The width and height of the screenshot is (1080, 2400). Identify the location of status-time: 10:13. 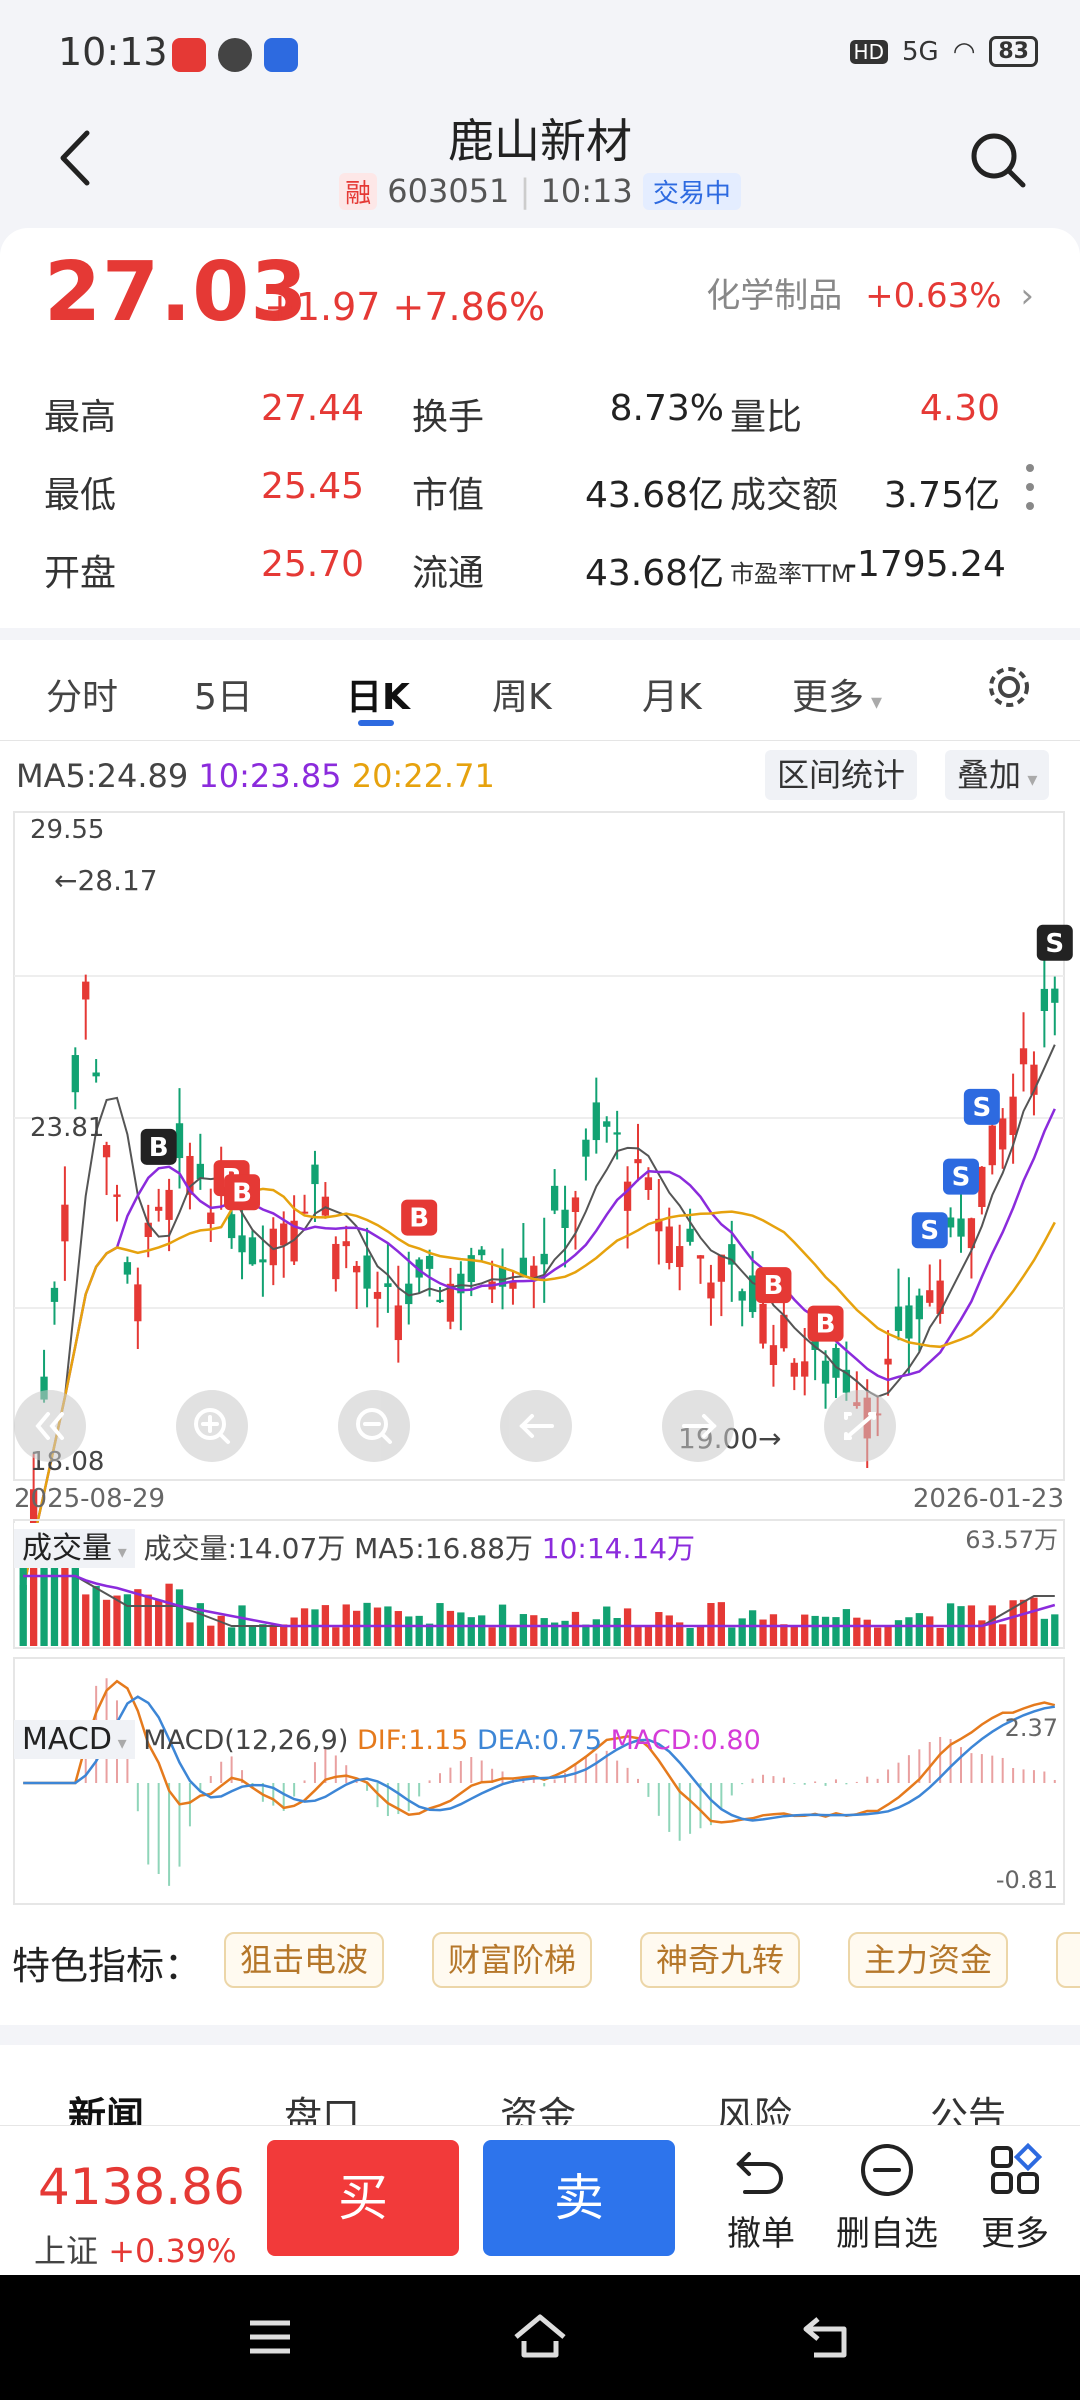
(113, 52).